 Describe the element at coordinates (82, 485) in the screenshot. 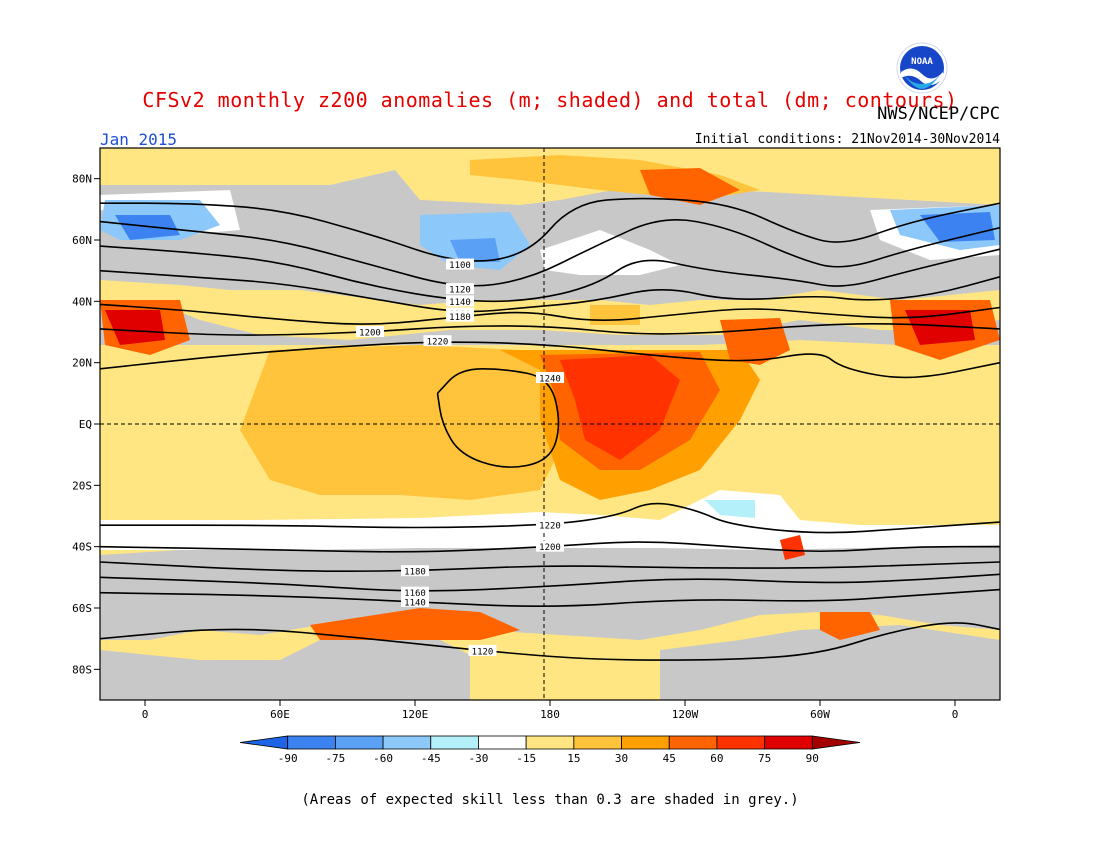

I see `lat-label: 20S` at that location.